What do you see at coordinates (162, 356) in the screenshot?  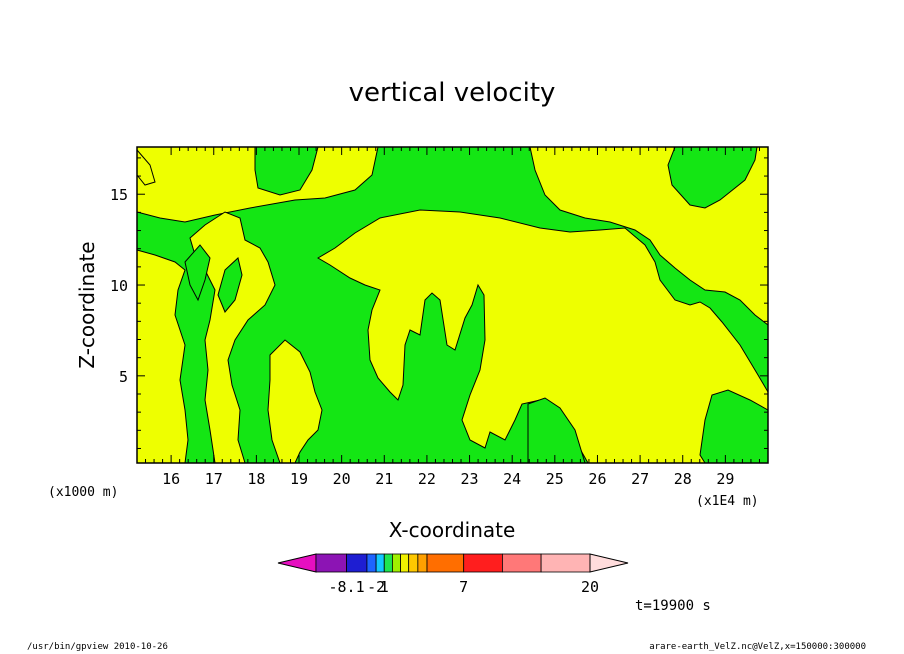 I see `yellow-region-left` at bounding box center [162, 356].